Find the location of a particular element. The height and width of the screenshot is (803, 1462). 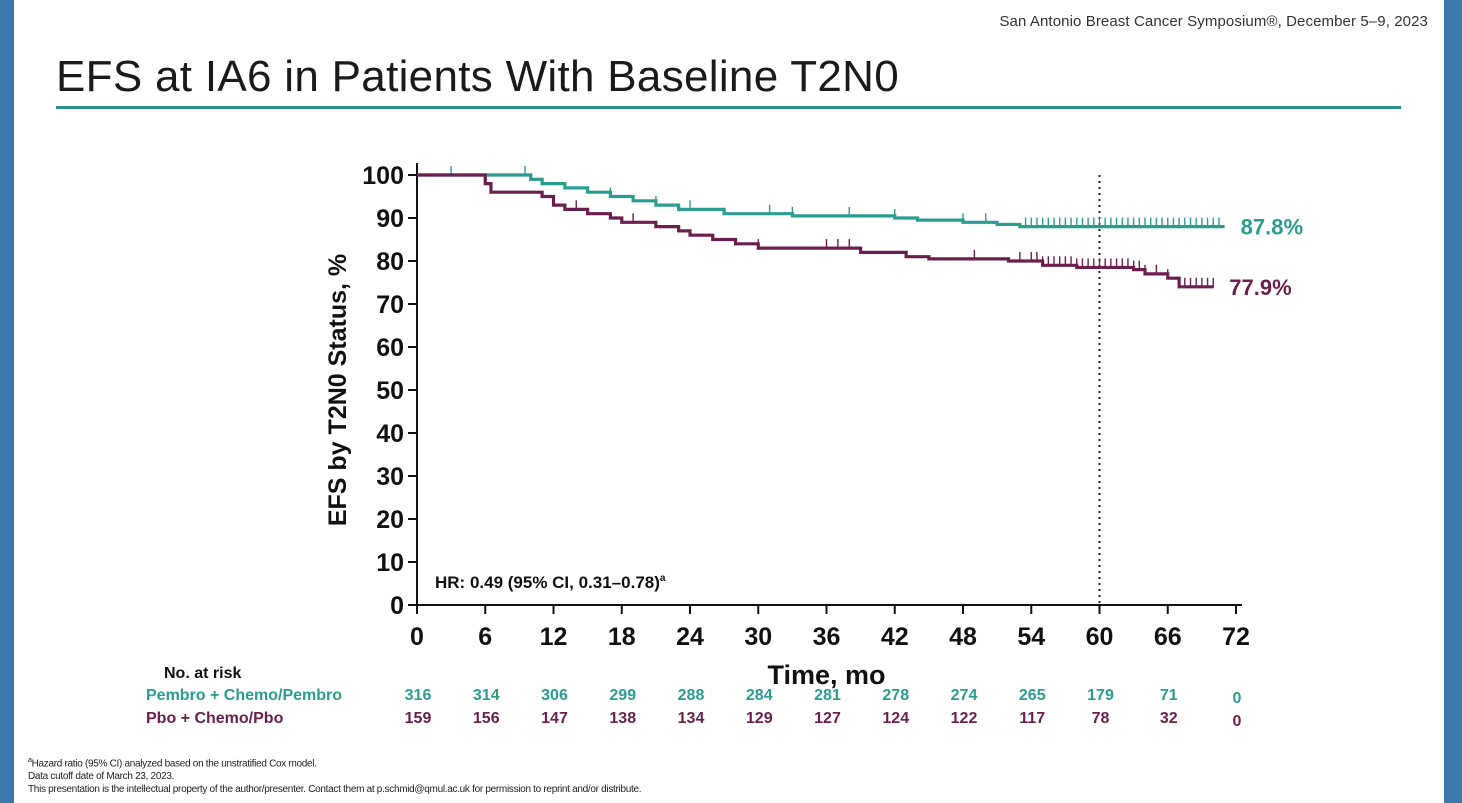

y-tick-label: 20 is located at coordinates (390, 520).